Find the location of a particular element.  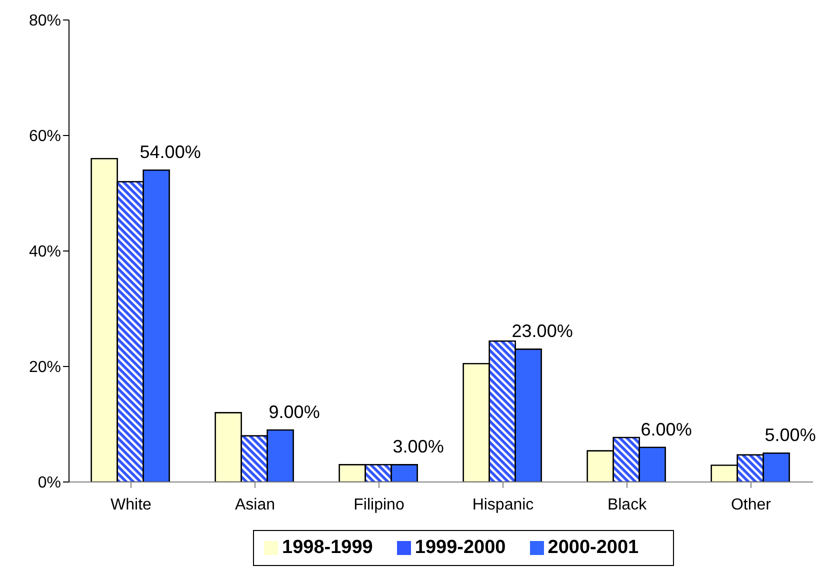

y-tick-label: 60% is located at coordinates (44, 137).